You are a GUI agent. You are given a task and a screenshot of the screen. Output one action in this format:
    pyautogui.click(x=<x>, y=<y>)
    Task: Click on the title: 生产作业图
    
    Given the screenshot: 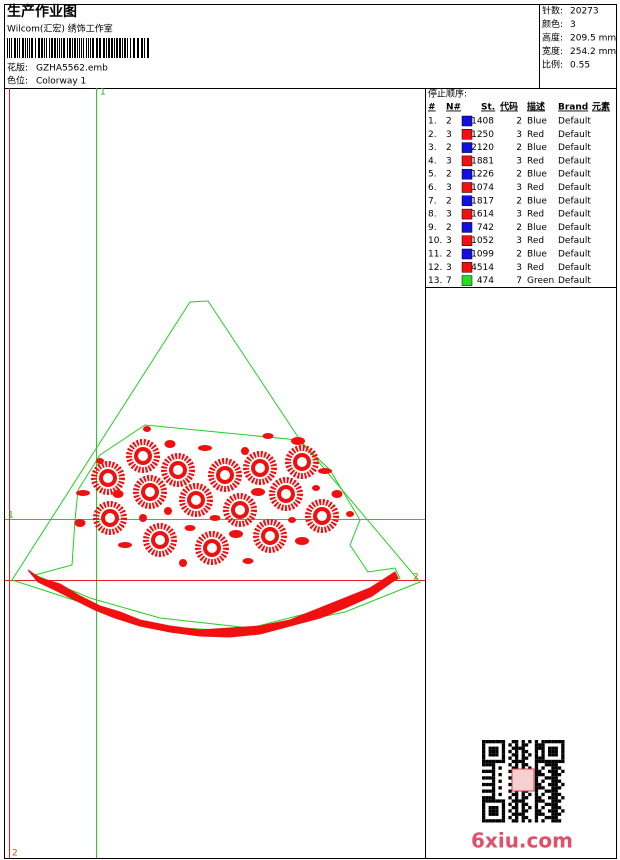 What is the action you would take?
    pyautogui.click(x=42, y=11)
    